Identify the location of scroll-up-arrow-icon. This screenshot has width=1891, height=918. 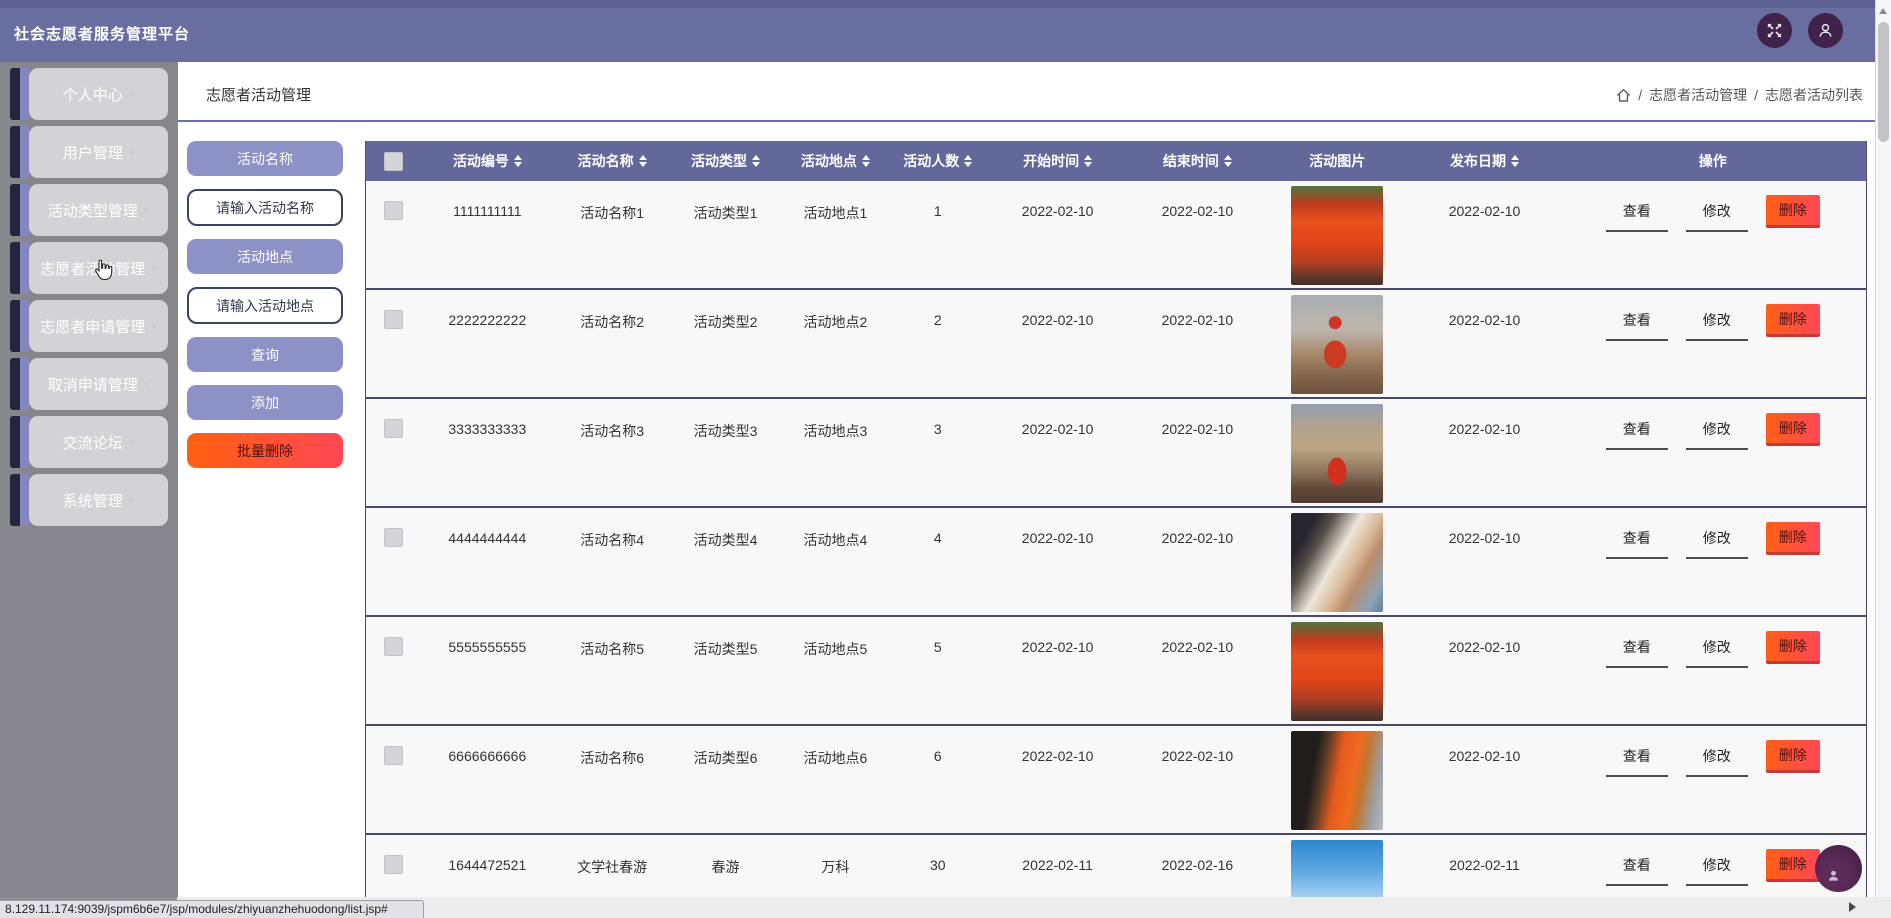
(1883, 11).